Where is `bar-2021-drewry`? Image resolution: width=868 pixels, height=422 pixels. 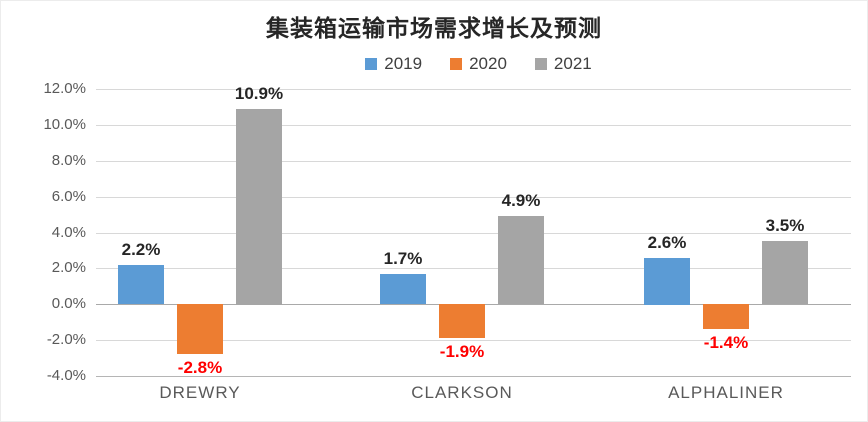
bar-2021-drewry is located at coordinates (259, 207).